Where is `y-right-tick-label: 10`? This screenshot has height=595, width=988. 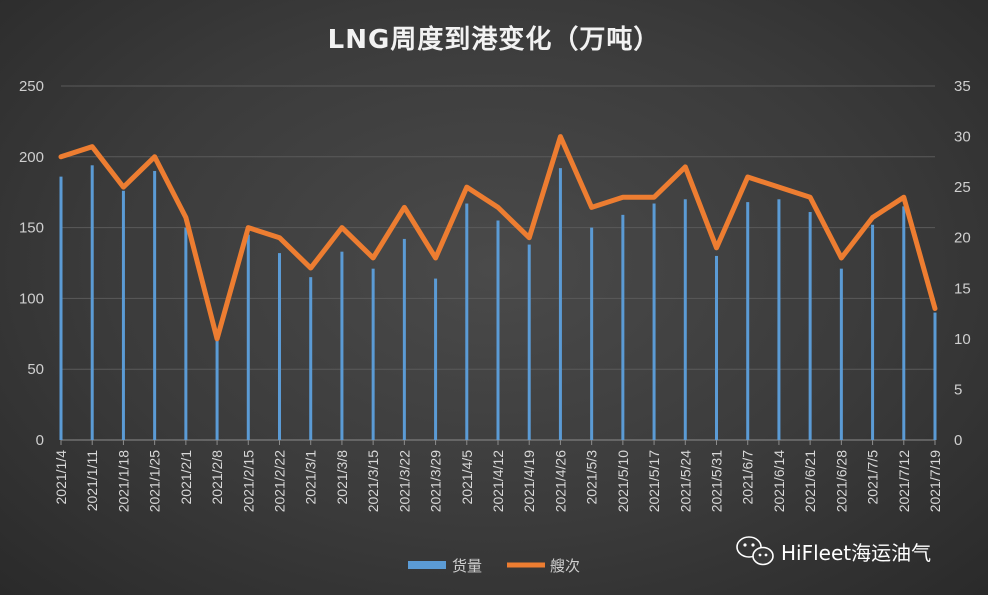 y-right-tick-label: 10 is located at coordinates (962, 339).